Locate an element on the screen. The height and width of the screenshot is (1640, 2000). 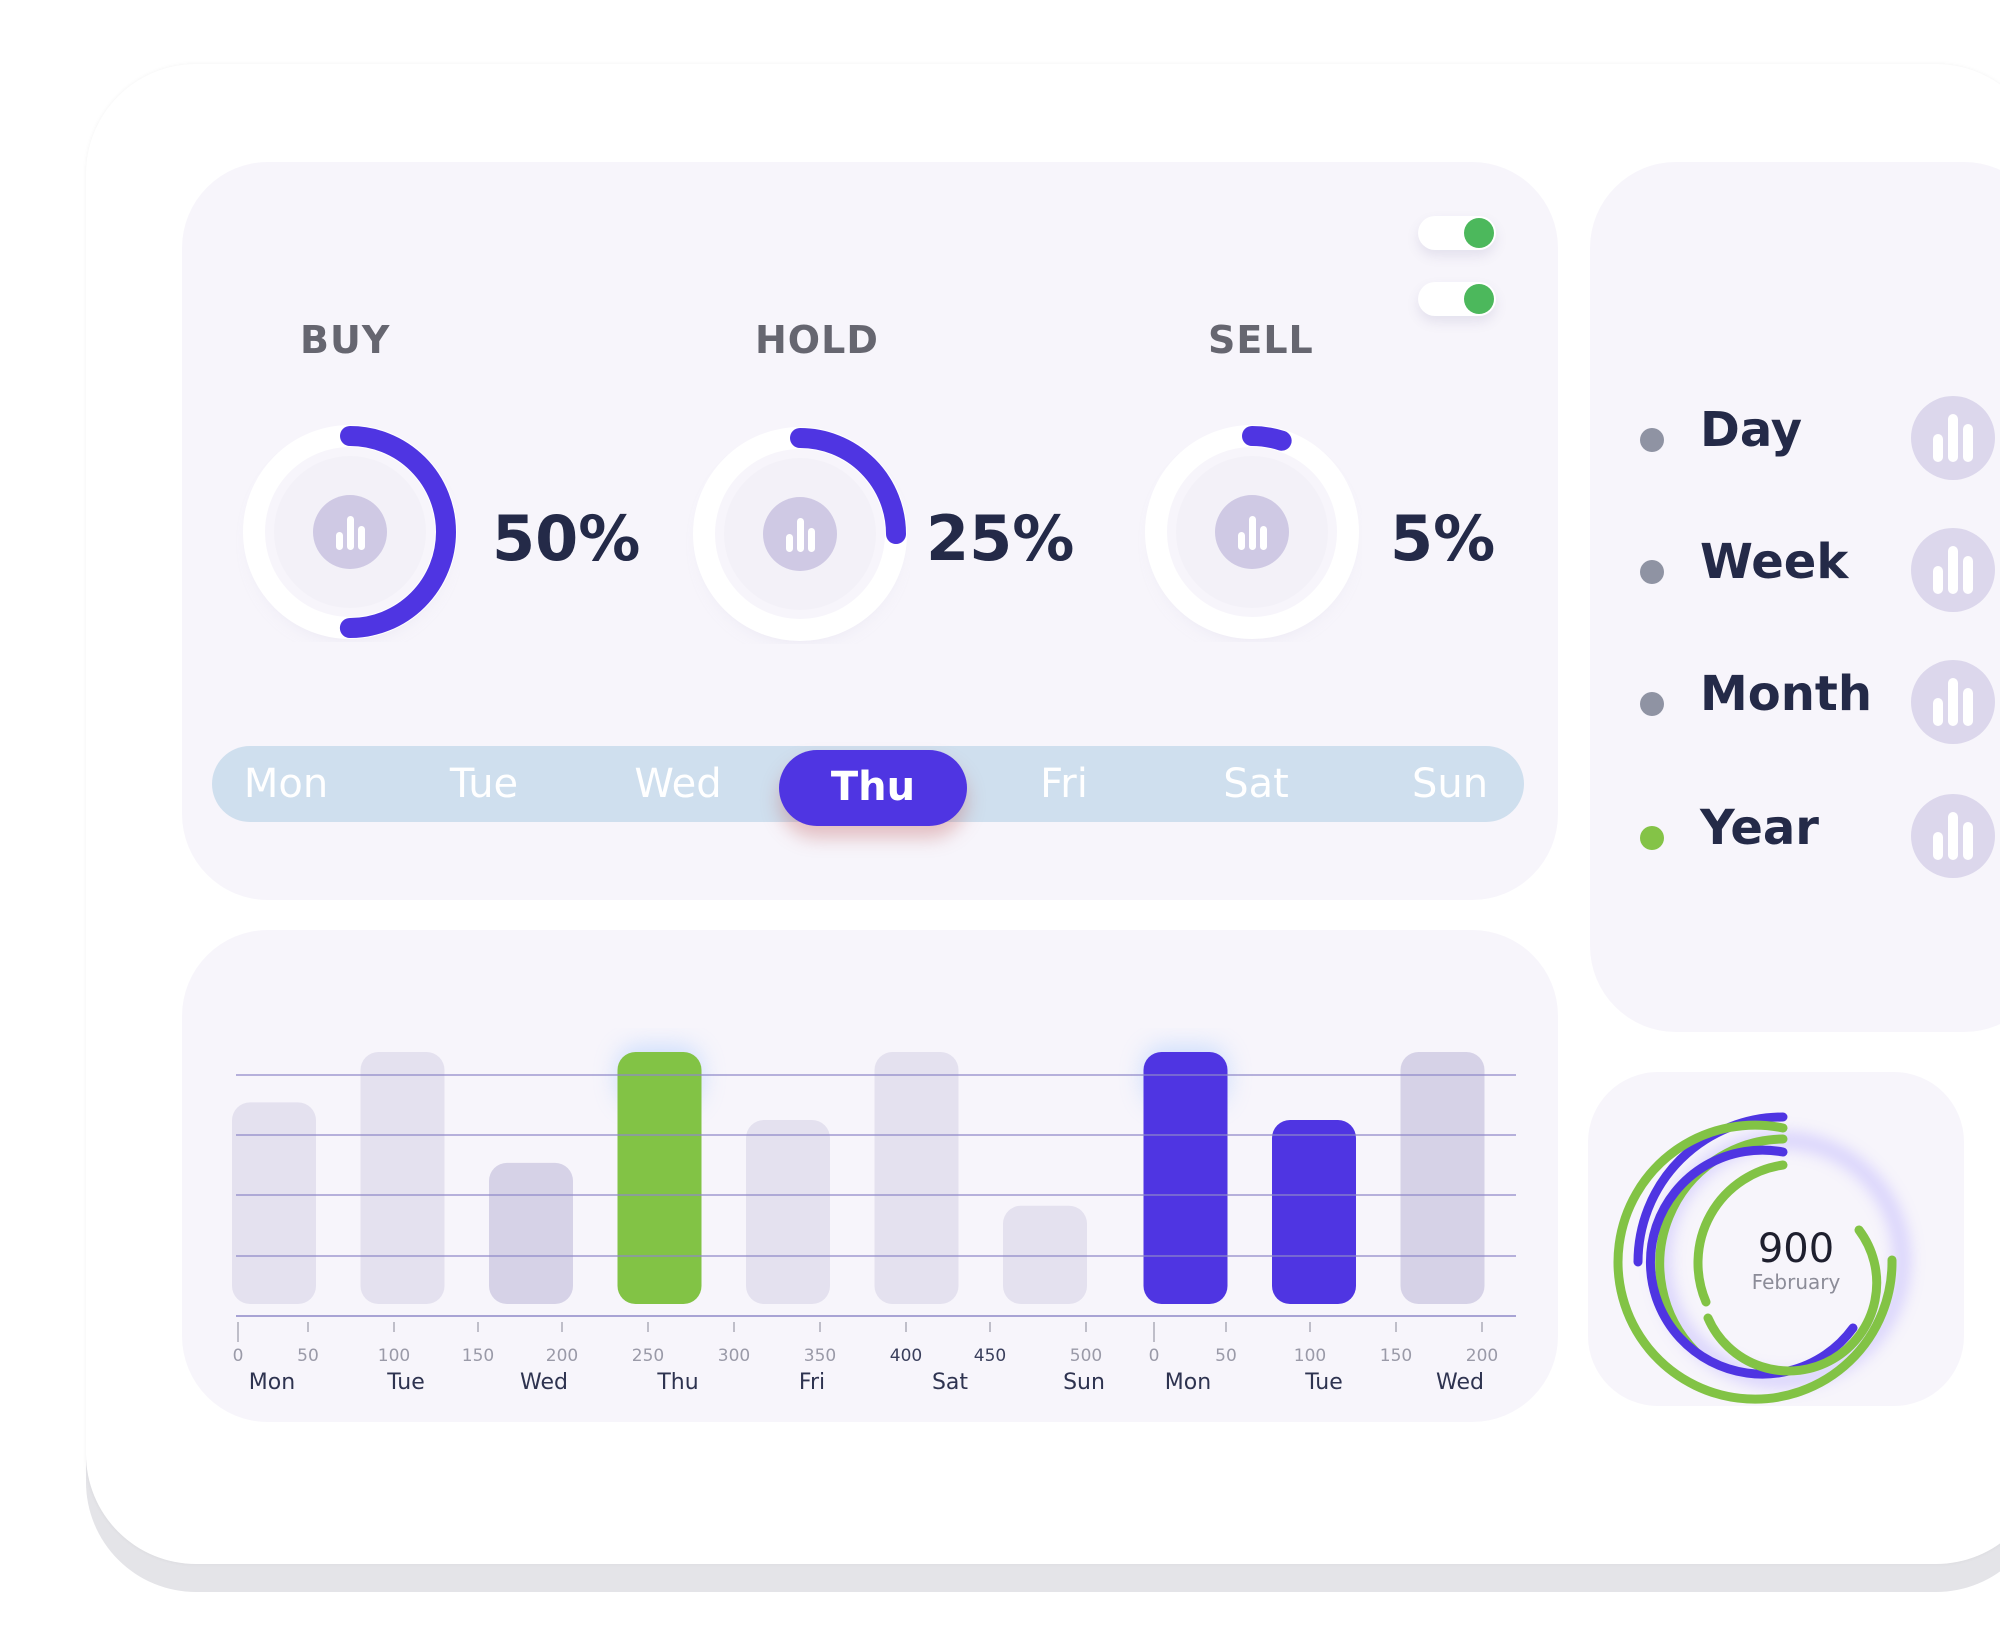
stat-percent-buy: 50% is located at coordinates (566, 538).